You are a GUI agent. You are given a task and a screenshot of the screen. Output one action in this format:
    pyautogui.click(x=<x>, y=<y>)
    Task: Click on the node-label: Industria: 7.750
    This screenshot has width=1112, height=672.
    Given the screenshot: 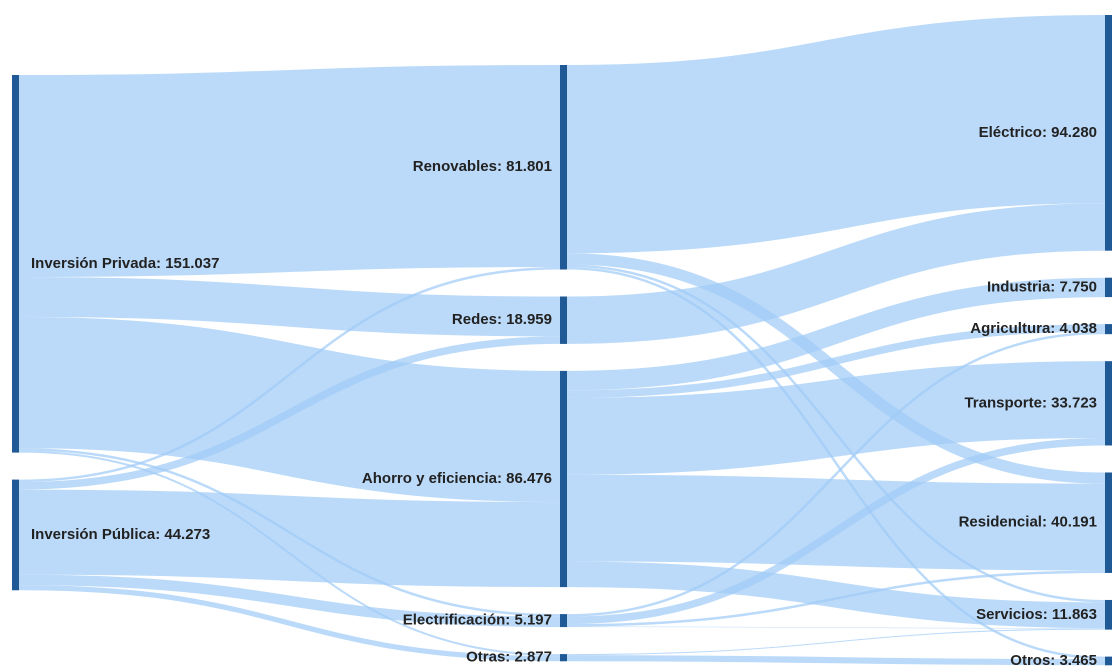 What is the action you would take?
    pyautogui.click(x=1042, y=286)
    